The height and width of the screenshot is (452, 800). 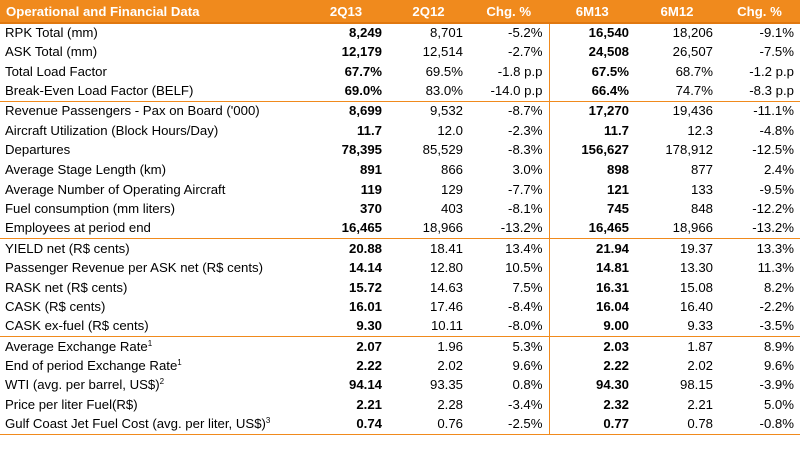 I want to click on value-6m13: 11.7, so click(x=616, y=130).